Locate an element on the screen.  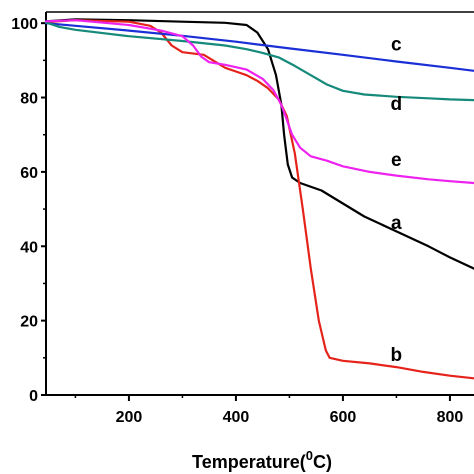
x-axis-label: Temperature(0C) is located at coordinates (262, 460).